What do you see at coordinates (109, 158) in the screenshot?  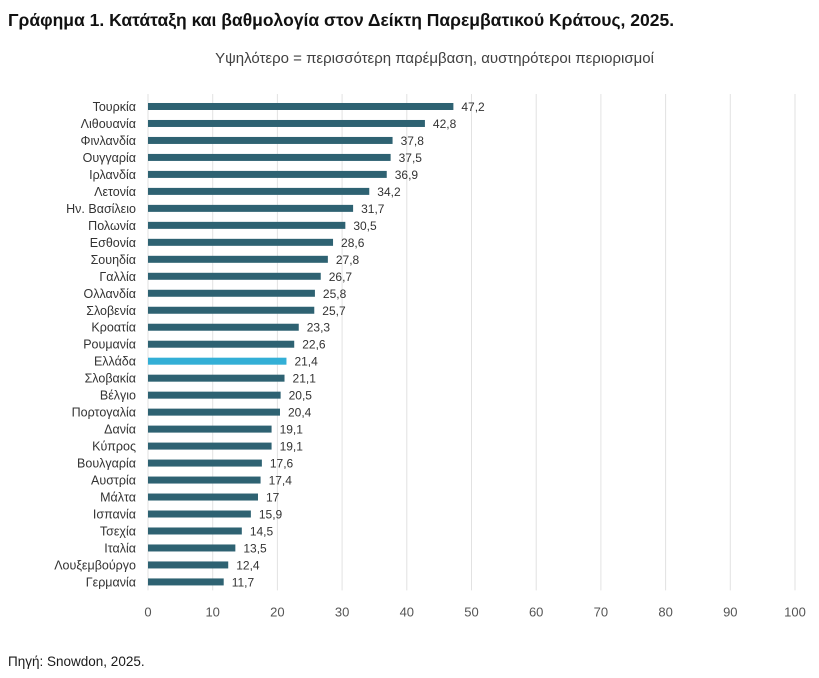 I see `category-label: Ουγγαρία` at bounding box center [109, 158].